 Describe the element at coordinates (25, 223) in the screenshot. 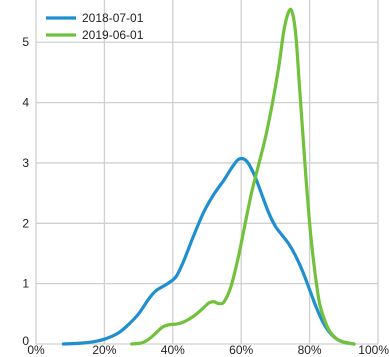

I see `y-tick-label: 2` at that location.